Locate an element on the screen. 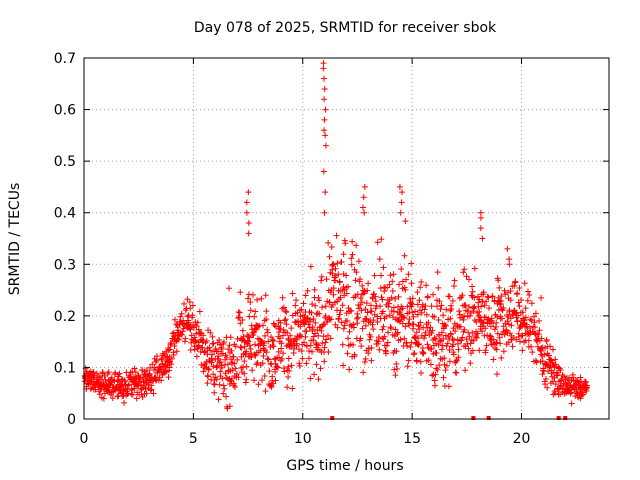 This screenshot has width=640, height=480. y-tick-label: 0 is located at coordinates (71, 420).